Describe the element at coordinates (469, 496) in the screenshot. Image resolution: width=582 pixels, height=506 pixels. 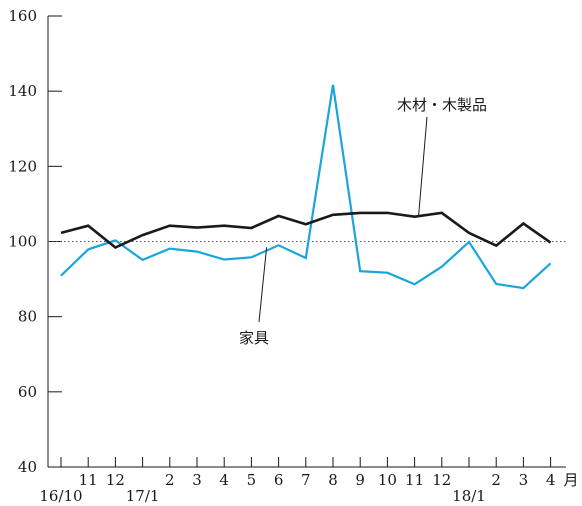
I see `x-year-label: 18/1` at that location.